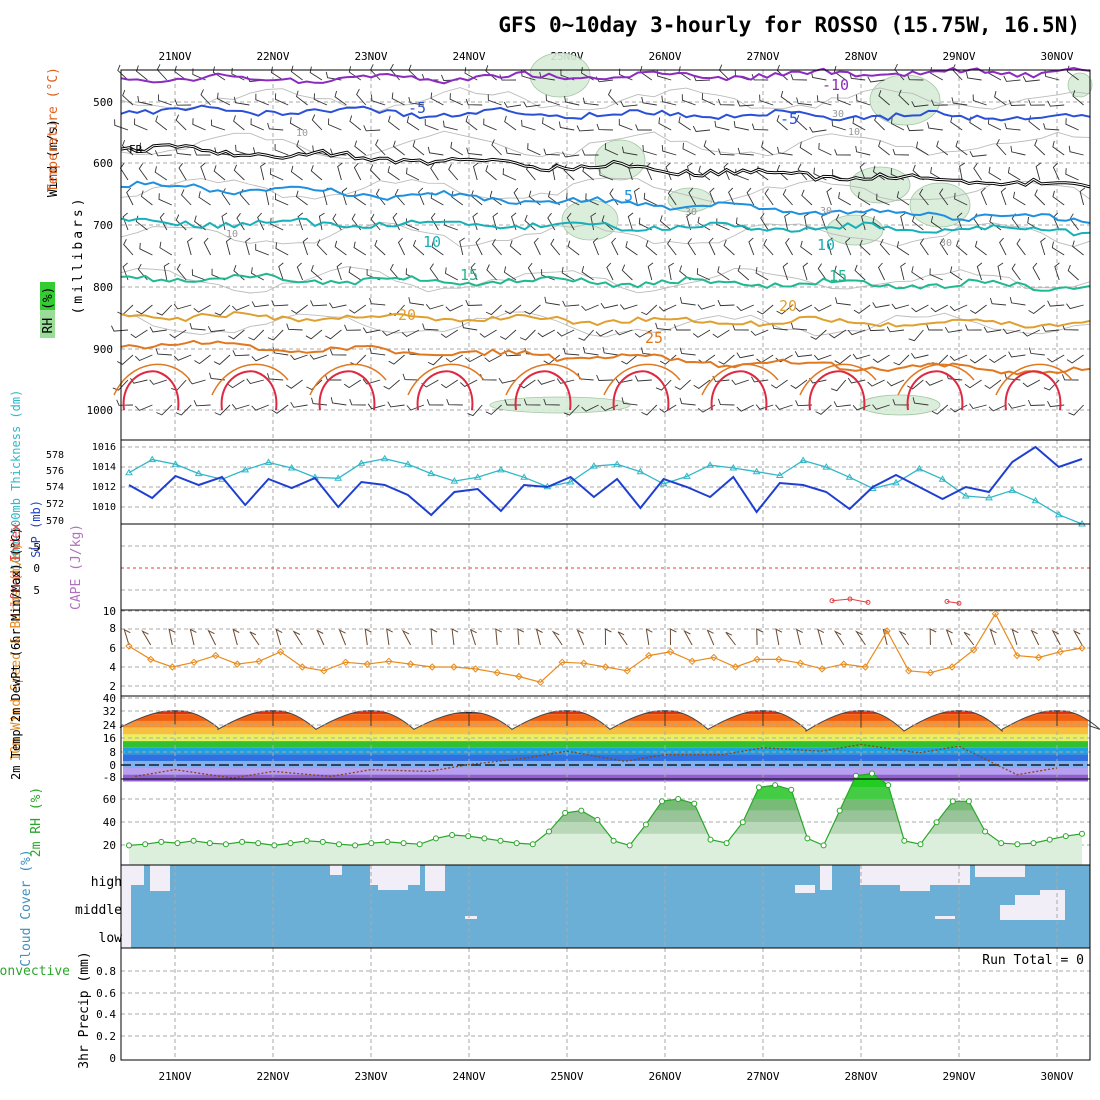 The width and height of the screenshot is (1100, 1100). I want to click on slp-tick: 1012, so click(104, 487).